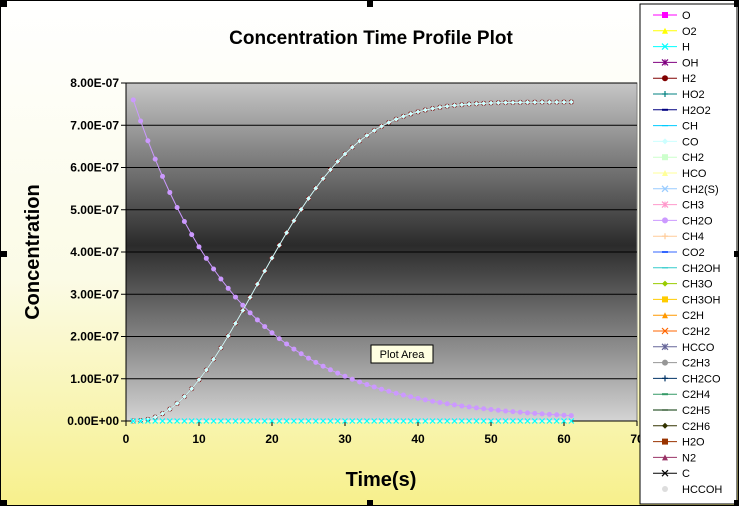 This screenshot has width=739, height=507. I want to click on legend-item-oh: OH, so click(676, 63).